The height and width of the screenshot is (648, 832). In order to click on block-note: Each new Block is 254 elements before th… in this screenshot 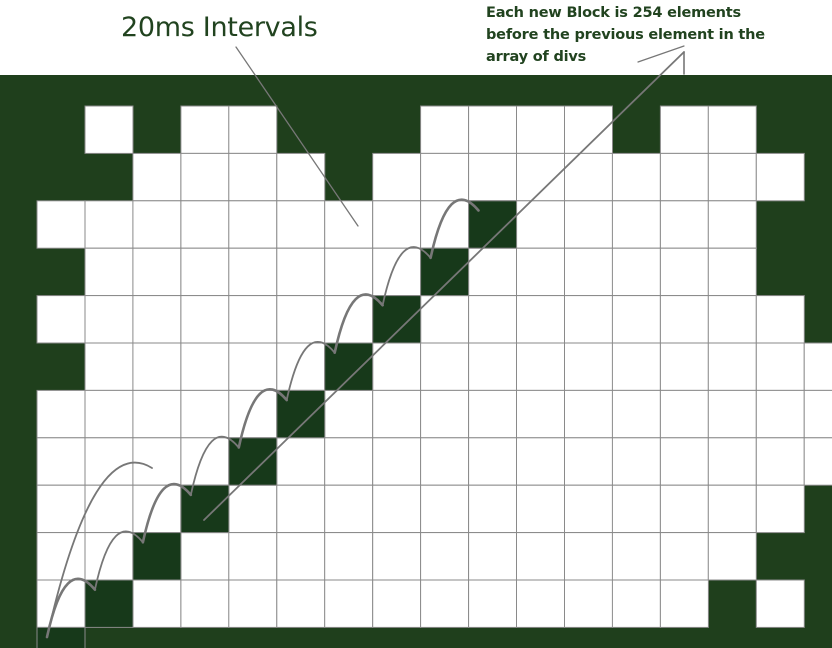, I will do `click(651, 35)`.